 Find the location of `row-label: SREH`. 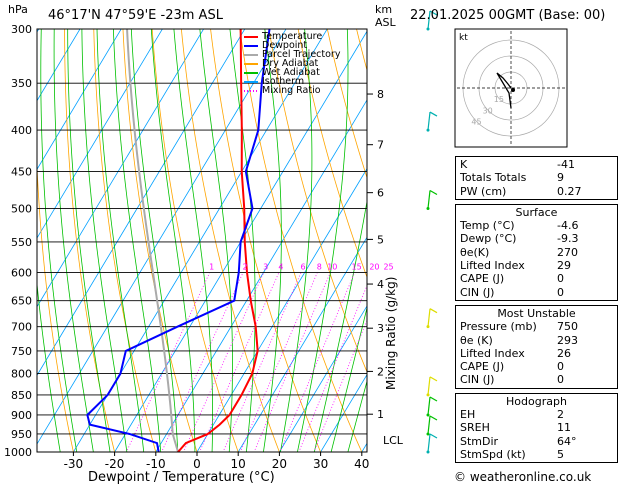

row-label: SREH is located at coordinates (475, 428).